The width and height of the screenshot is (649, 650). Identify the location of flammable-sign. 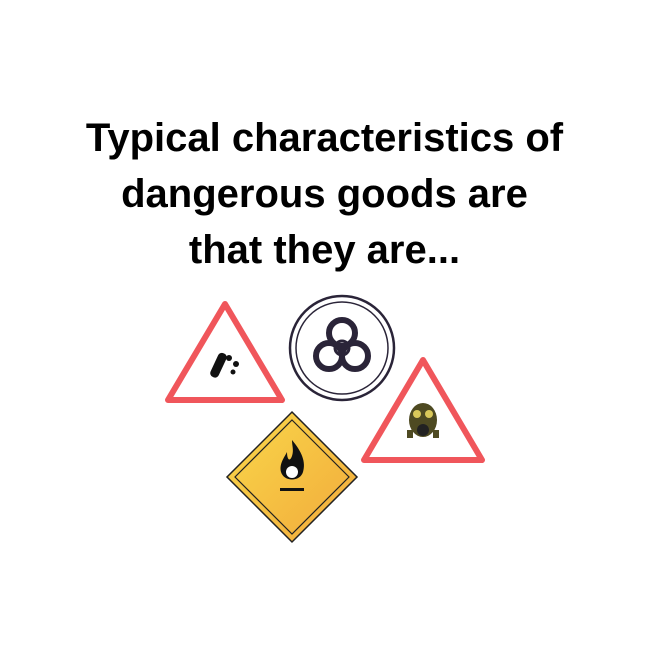
(292, 477).